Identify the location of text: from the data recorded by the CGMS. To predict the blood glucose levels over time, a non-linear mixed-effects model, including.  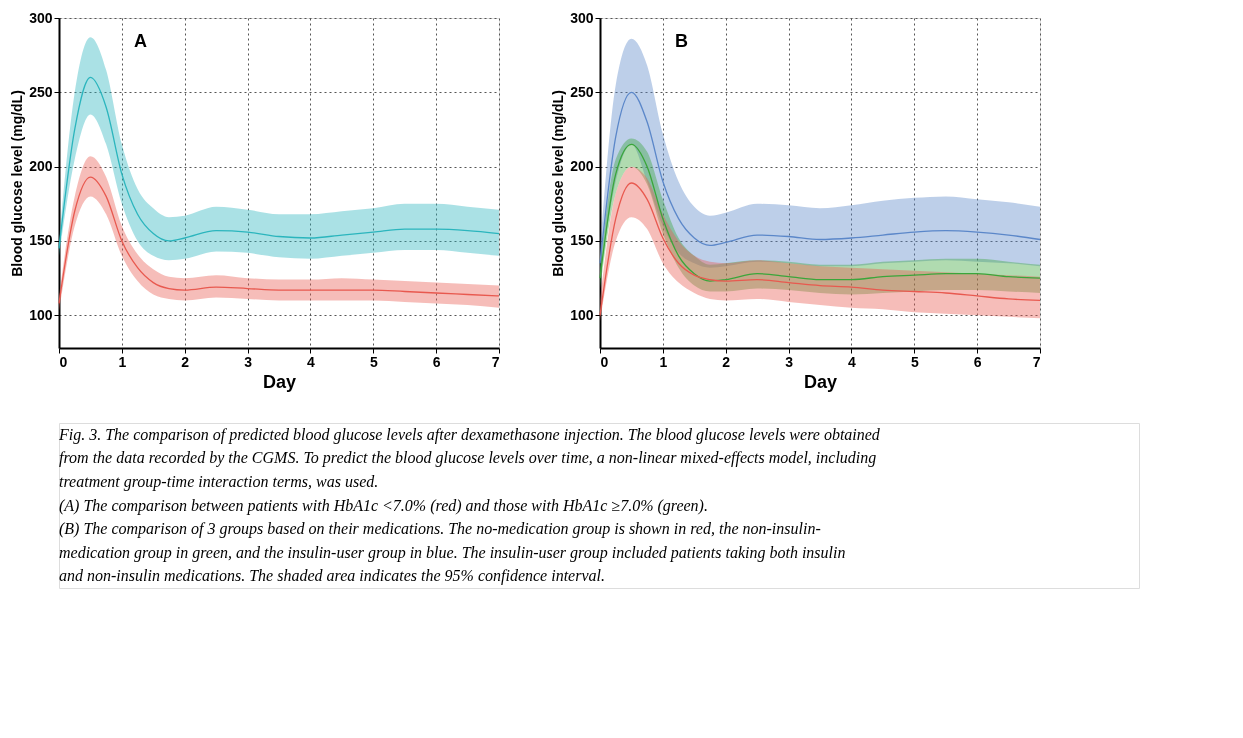
(468, 458).